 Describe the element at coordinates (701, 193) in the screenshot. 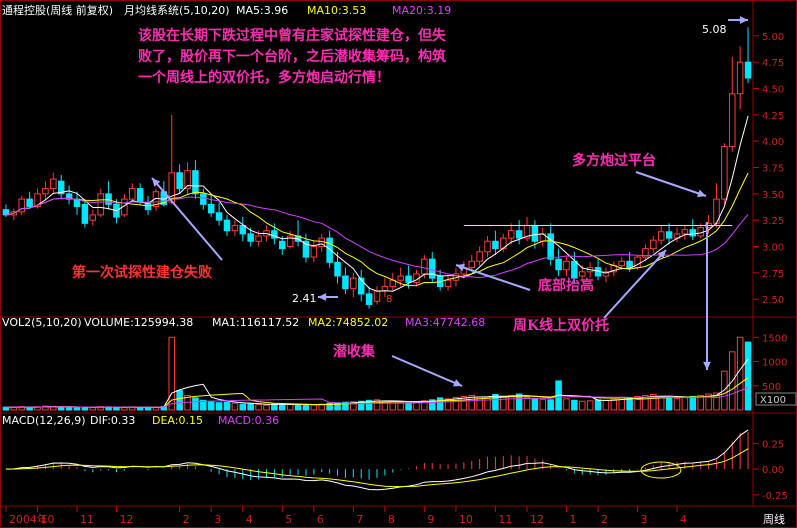

I see `arrow-platform-head` at that location.